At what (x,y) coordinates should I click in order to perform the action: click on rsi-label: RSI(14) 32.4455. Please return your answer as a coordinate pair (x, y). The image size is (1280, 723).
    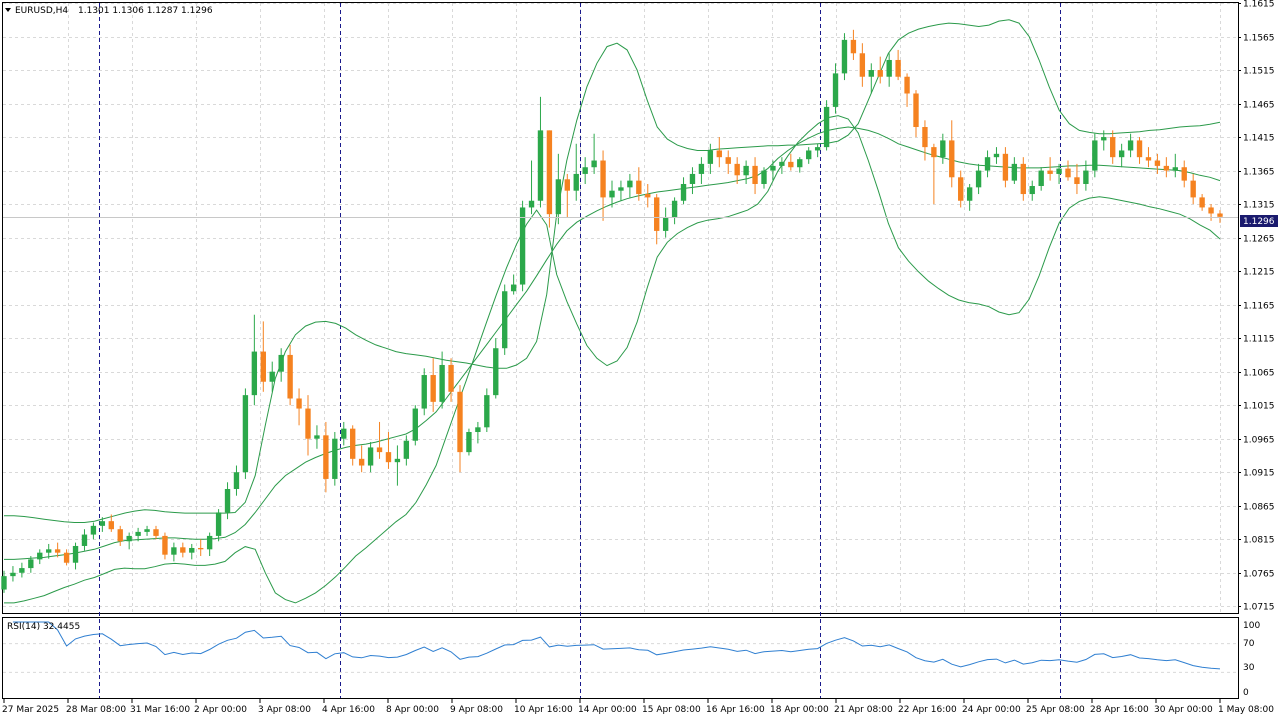
    Looking at the image, I should click on (43, 627).